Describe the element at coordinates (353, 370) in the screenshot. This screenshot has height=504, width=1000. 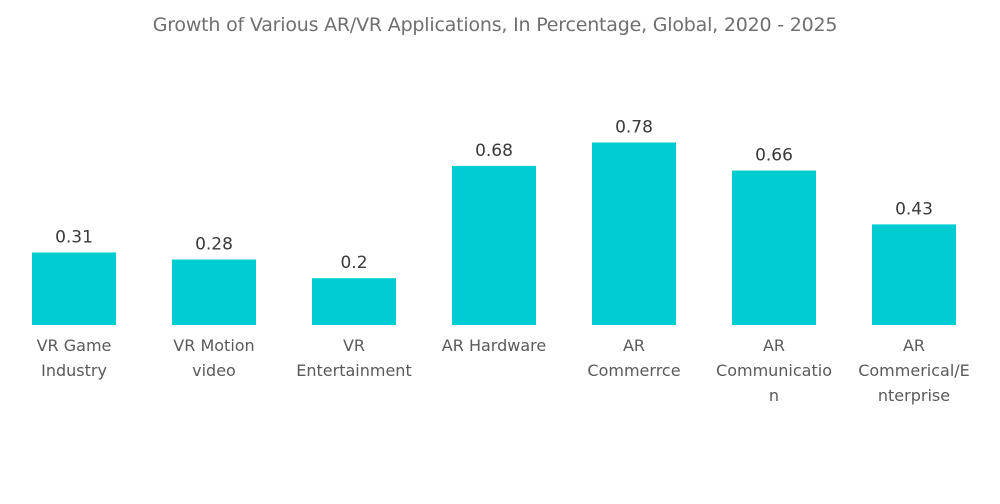
I see `category-label-2-line-1: Entertainment` at that location.